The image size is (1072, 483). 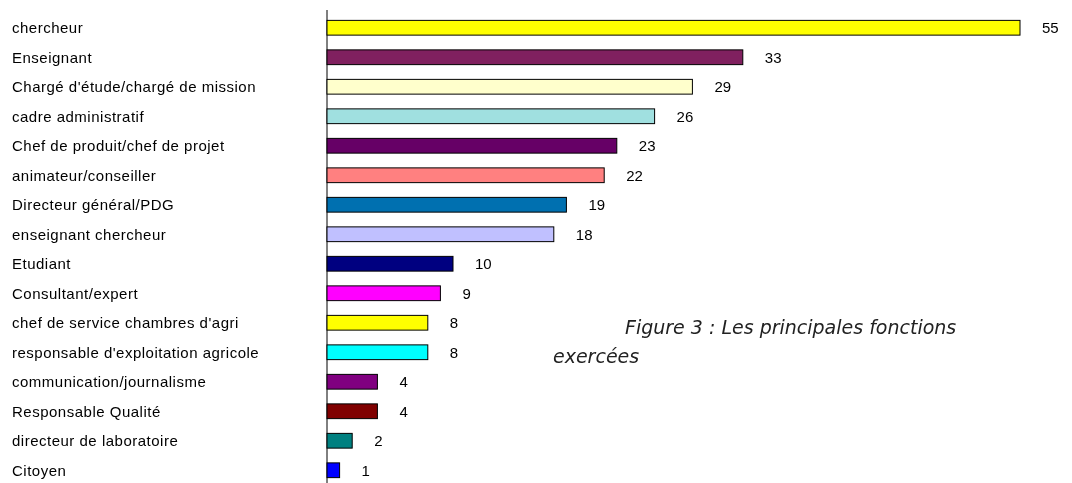 What do you see at coordinates (52, 57) in the screenshot?
I see `y-tick-label: Enseignant` at bounding box center [52, 57].